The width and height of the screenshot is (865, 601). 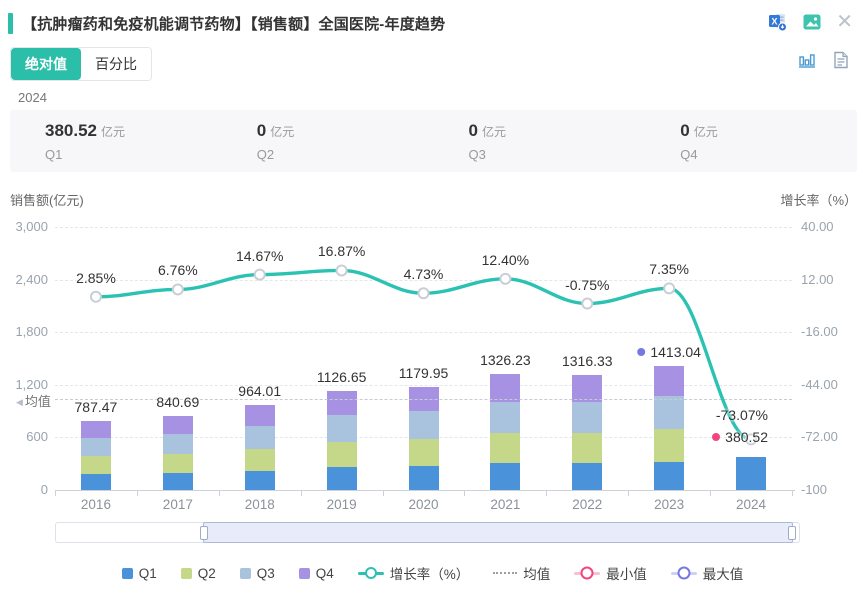 I want to click on stat-quarter-label: Q1, so click(x=54, y=154).